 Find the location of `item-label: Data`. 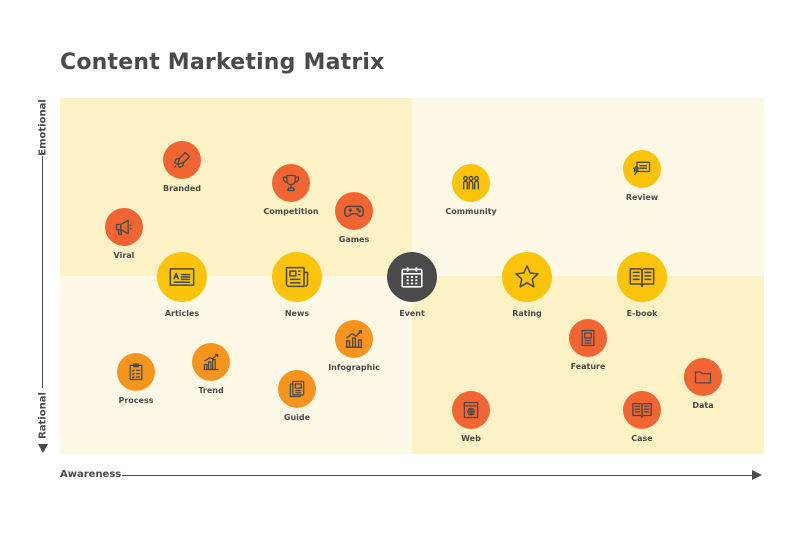

item-label: Data is located at coordinates (703, 405).